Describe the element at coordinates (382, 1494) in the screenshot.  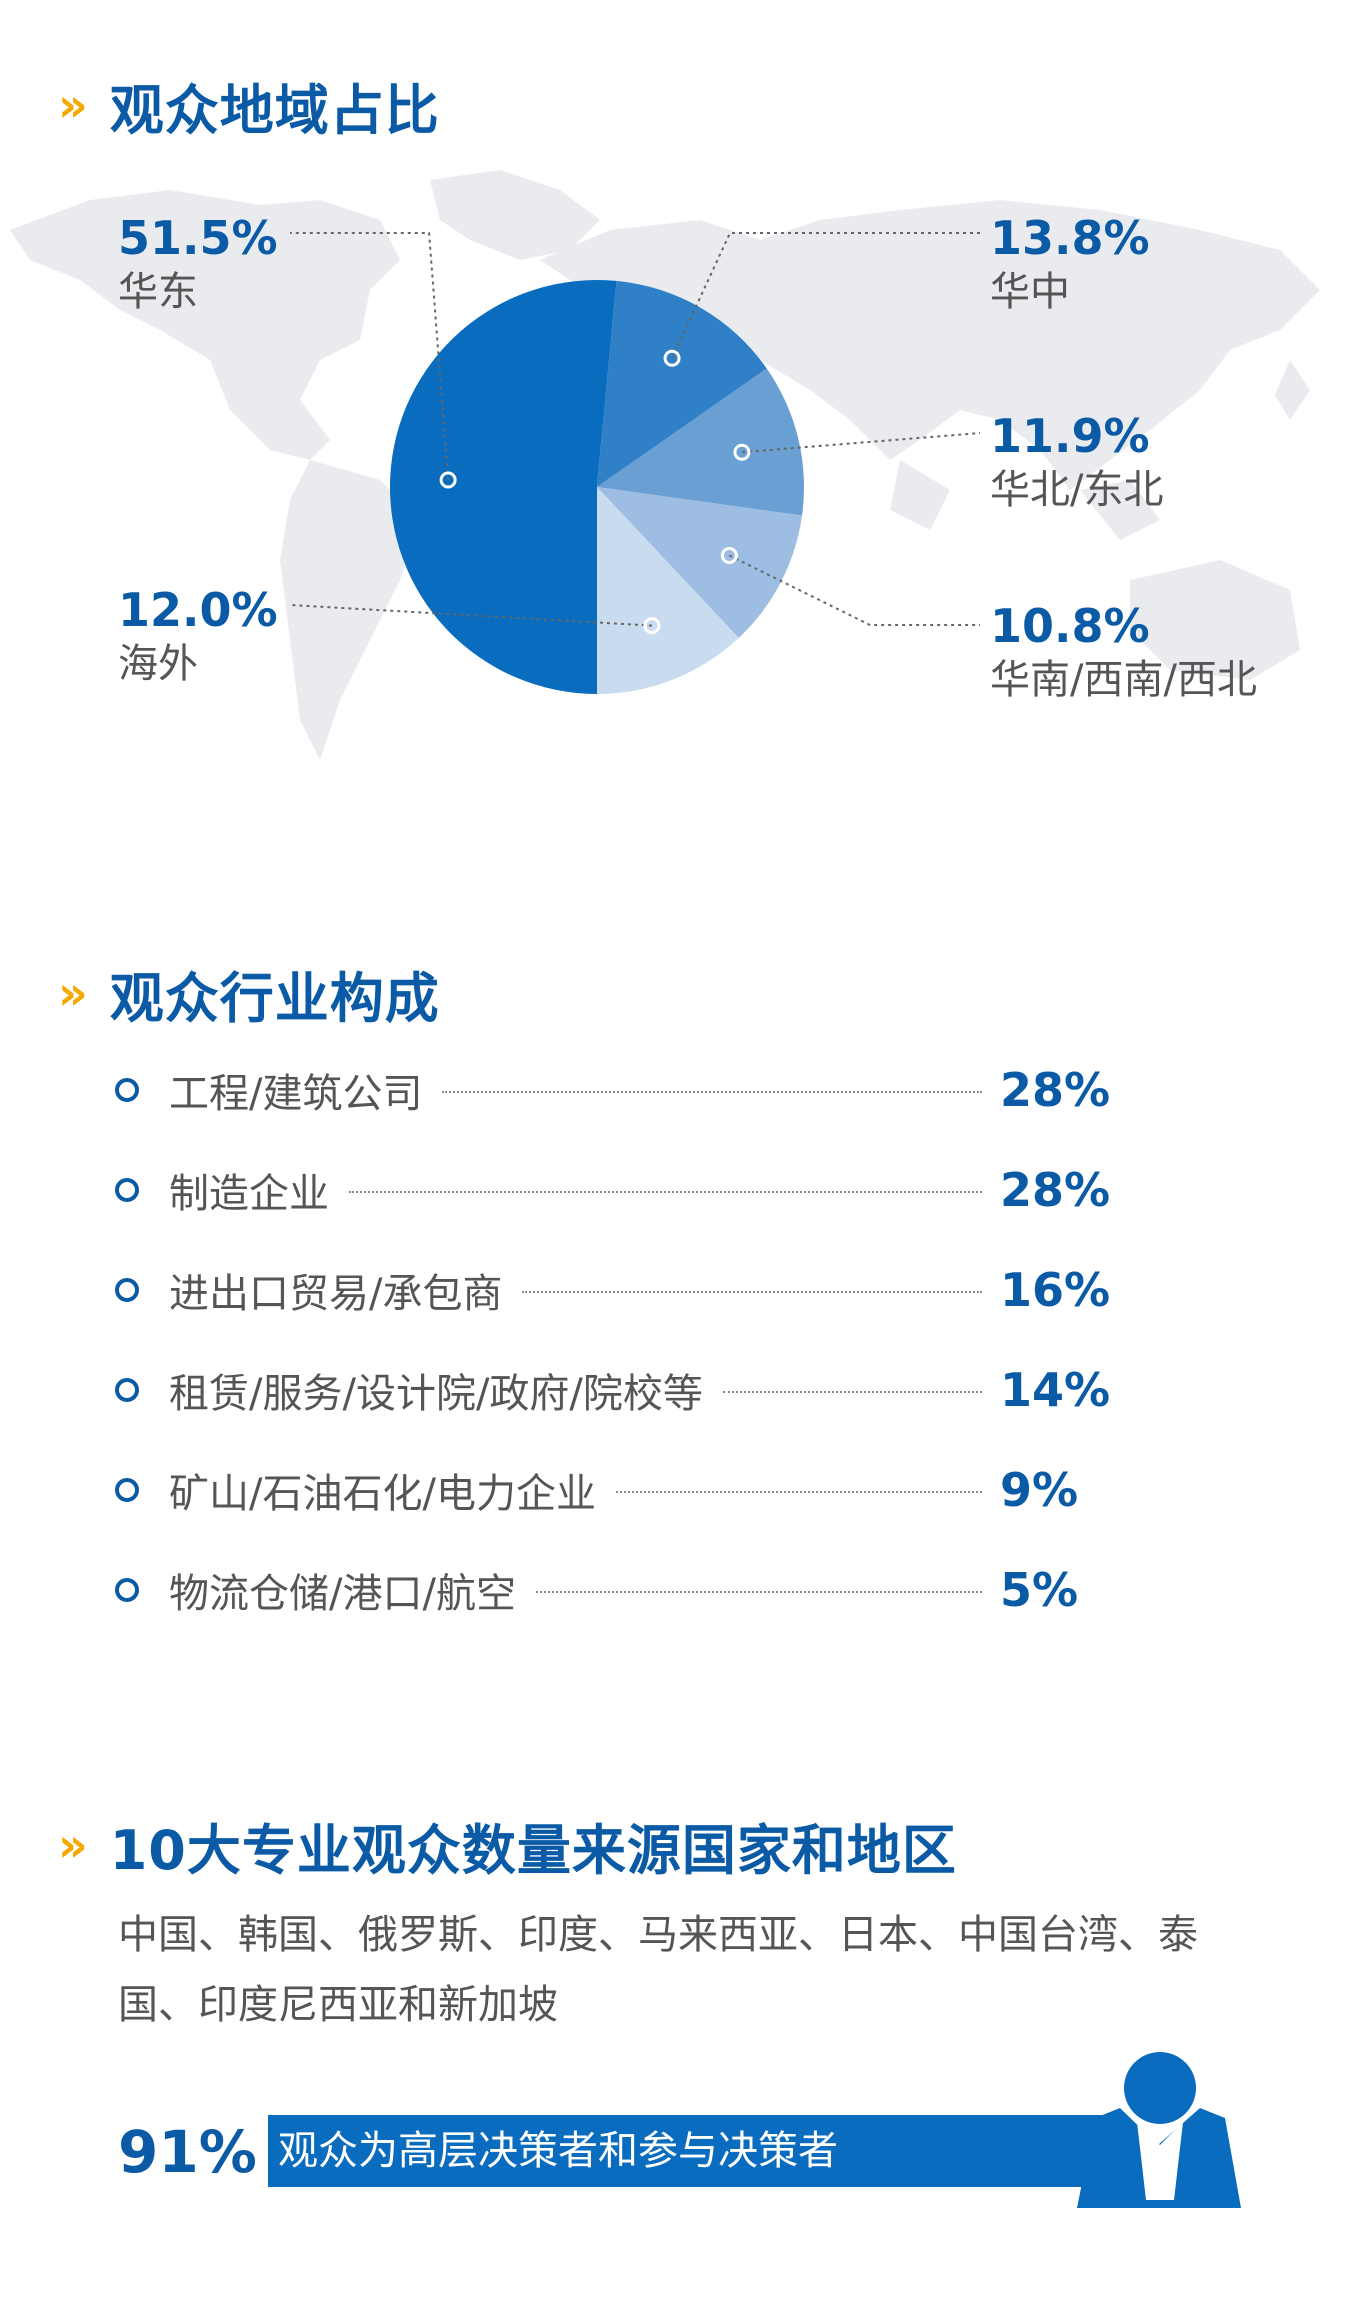
I see `industry-name: 矿山/石油石化/电力企业` at that location.